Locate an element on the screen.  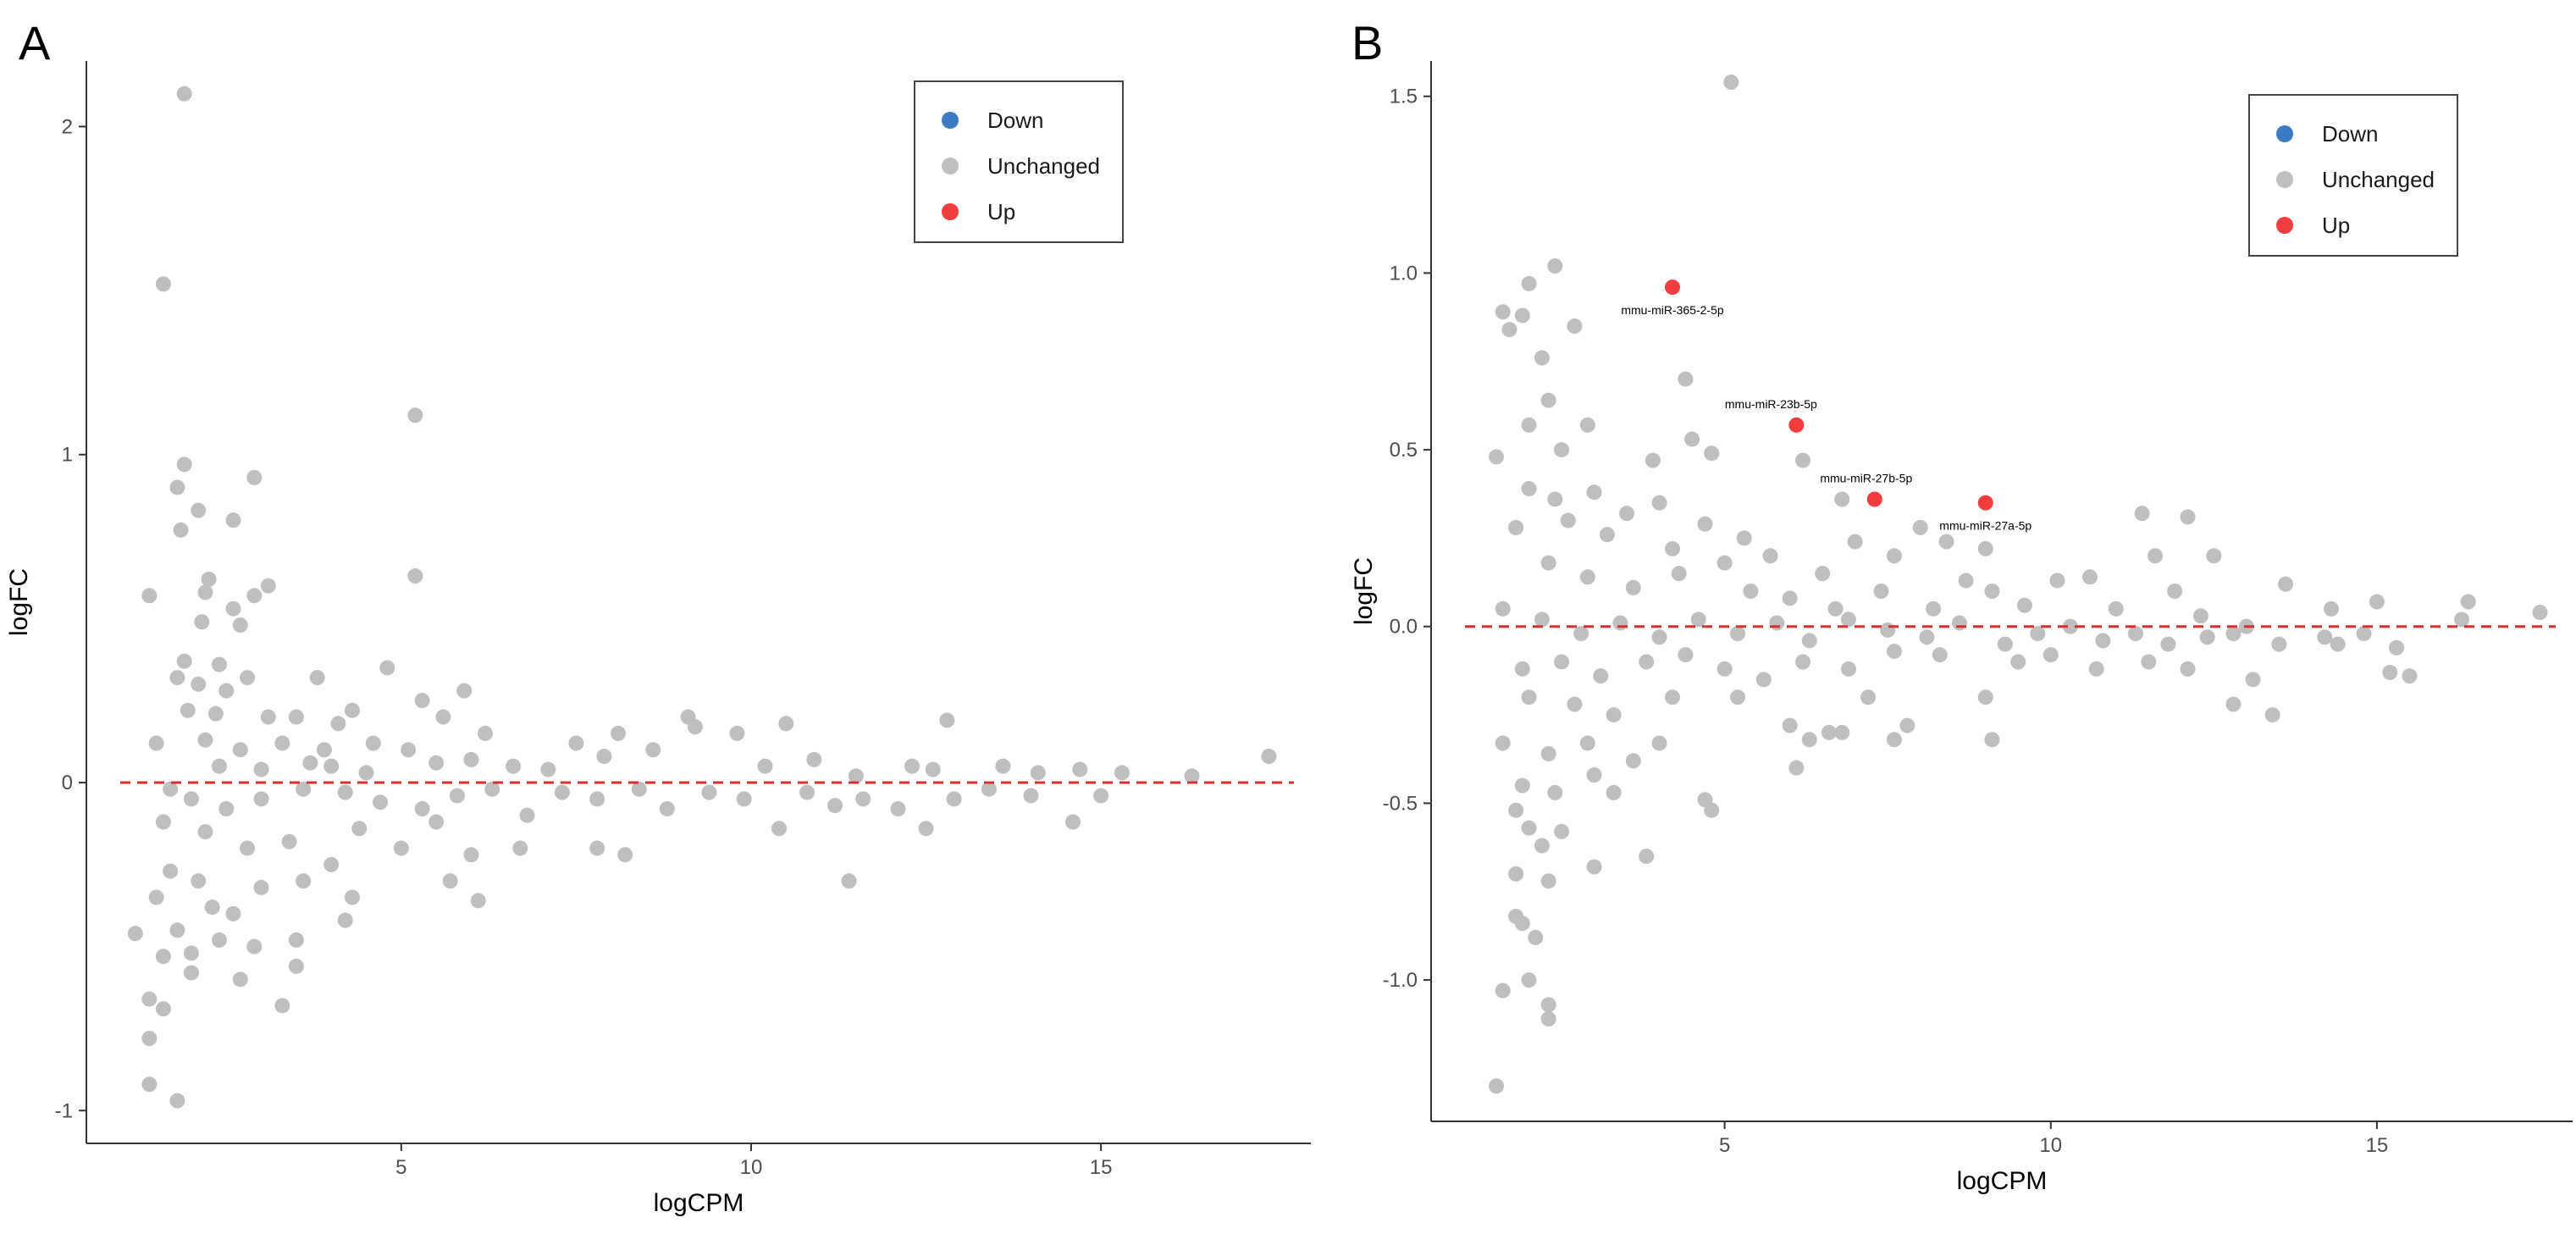
y-tick-label: 1.5 is located at coordinates (1404, 97).